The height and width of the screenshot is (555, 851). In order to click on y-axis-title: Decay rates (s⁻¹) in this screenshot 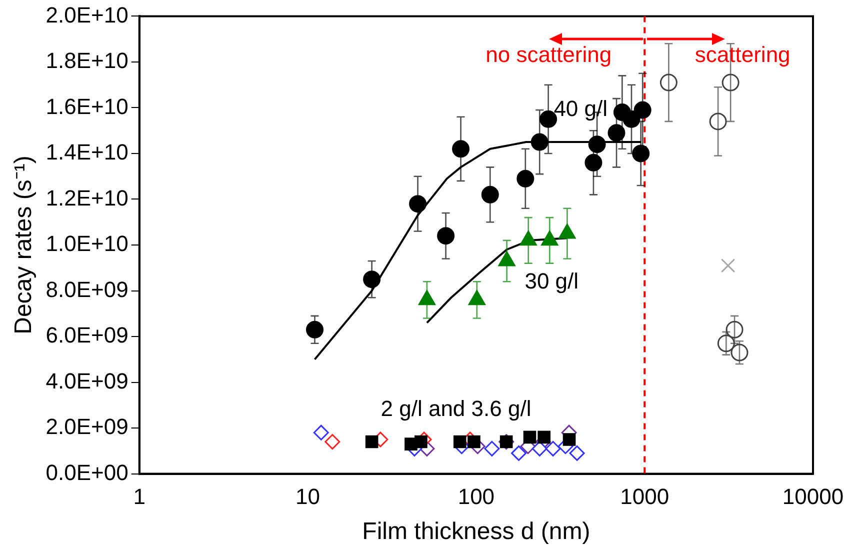, I will do `click(24, 245)`.